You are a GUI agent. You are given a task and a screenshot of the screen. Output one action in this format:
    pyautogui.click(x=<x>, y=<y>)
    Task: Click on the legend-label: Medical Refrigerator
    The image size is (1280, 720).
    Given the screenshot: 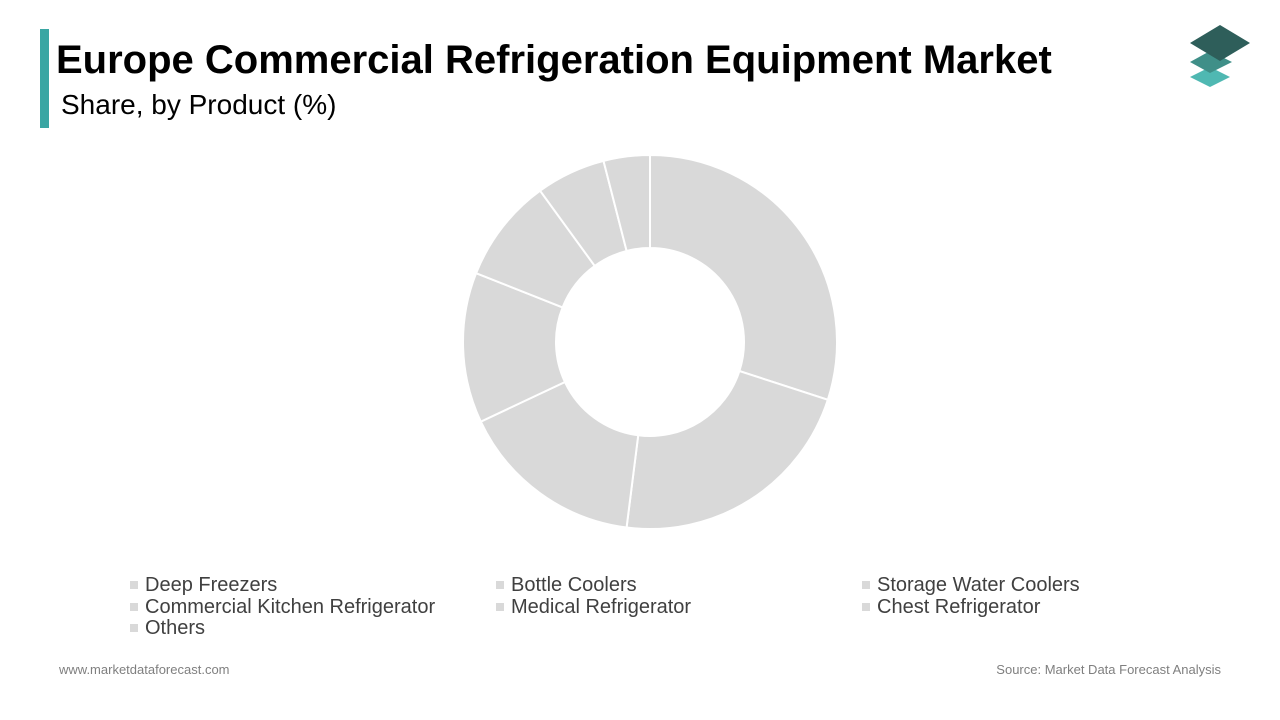 What is the action you would take?
    pyautogui.click(x=601, y=607)
    